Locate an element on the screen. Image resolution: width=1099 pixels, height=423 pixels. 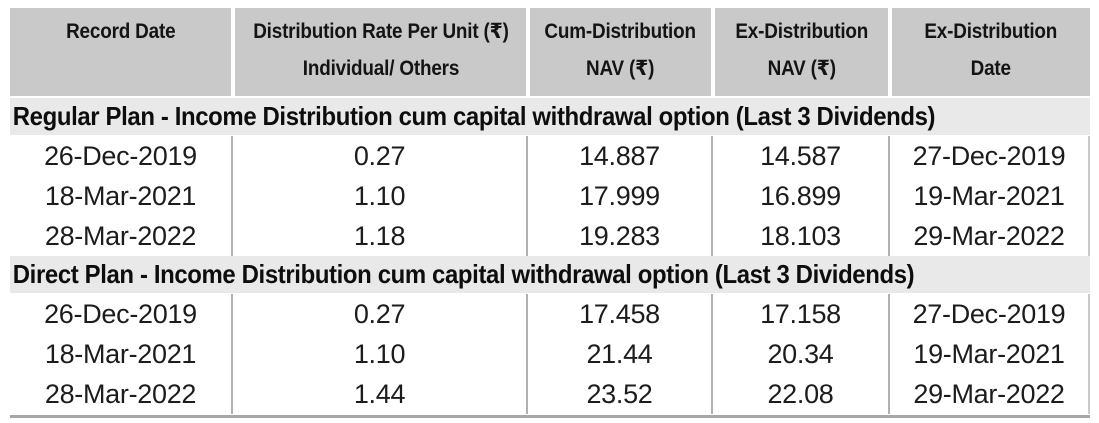
column-header-text: Record Date is located at coordinates (120, 31).